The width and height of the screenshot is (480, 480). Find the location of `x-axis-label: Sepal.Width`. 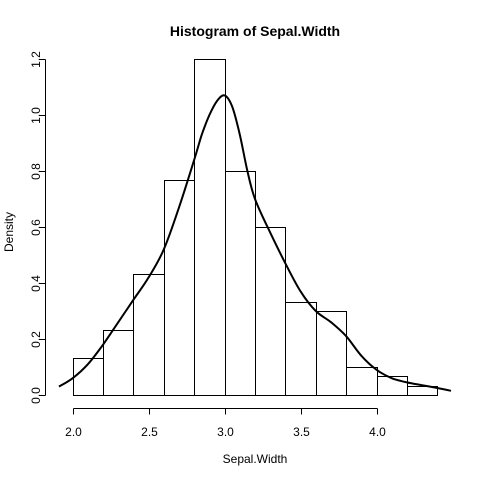

x-axis-label: Sepal.Width is located at coordinates (255, 459).